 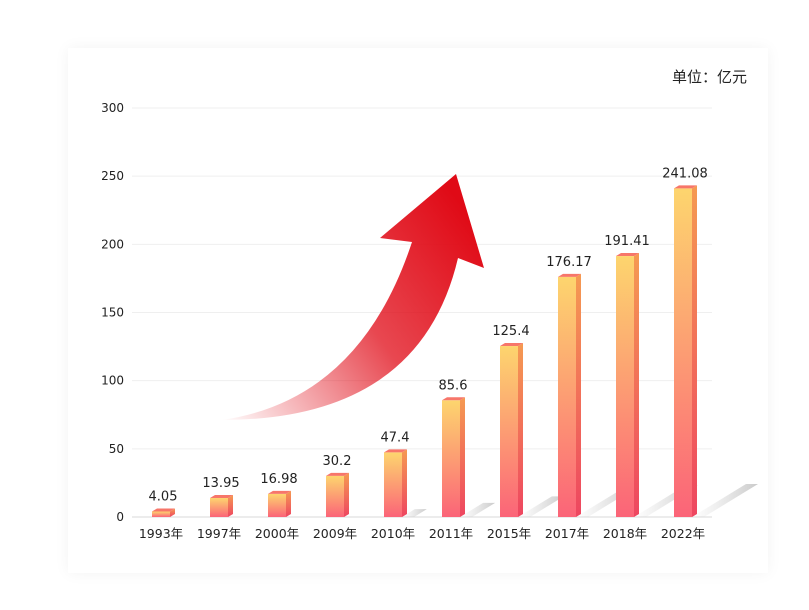 I want to click on data-label: 13.95, so click(x=220, y=483).